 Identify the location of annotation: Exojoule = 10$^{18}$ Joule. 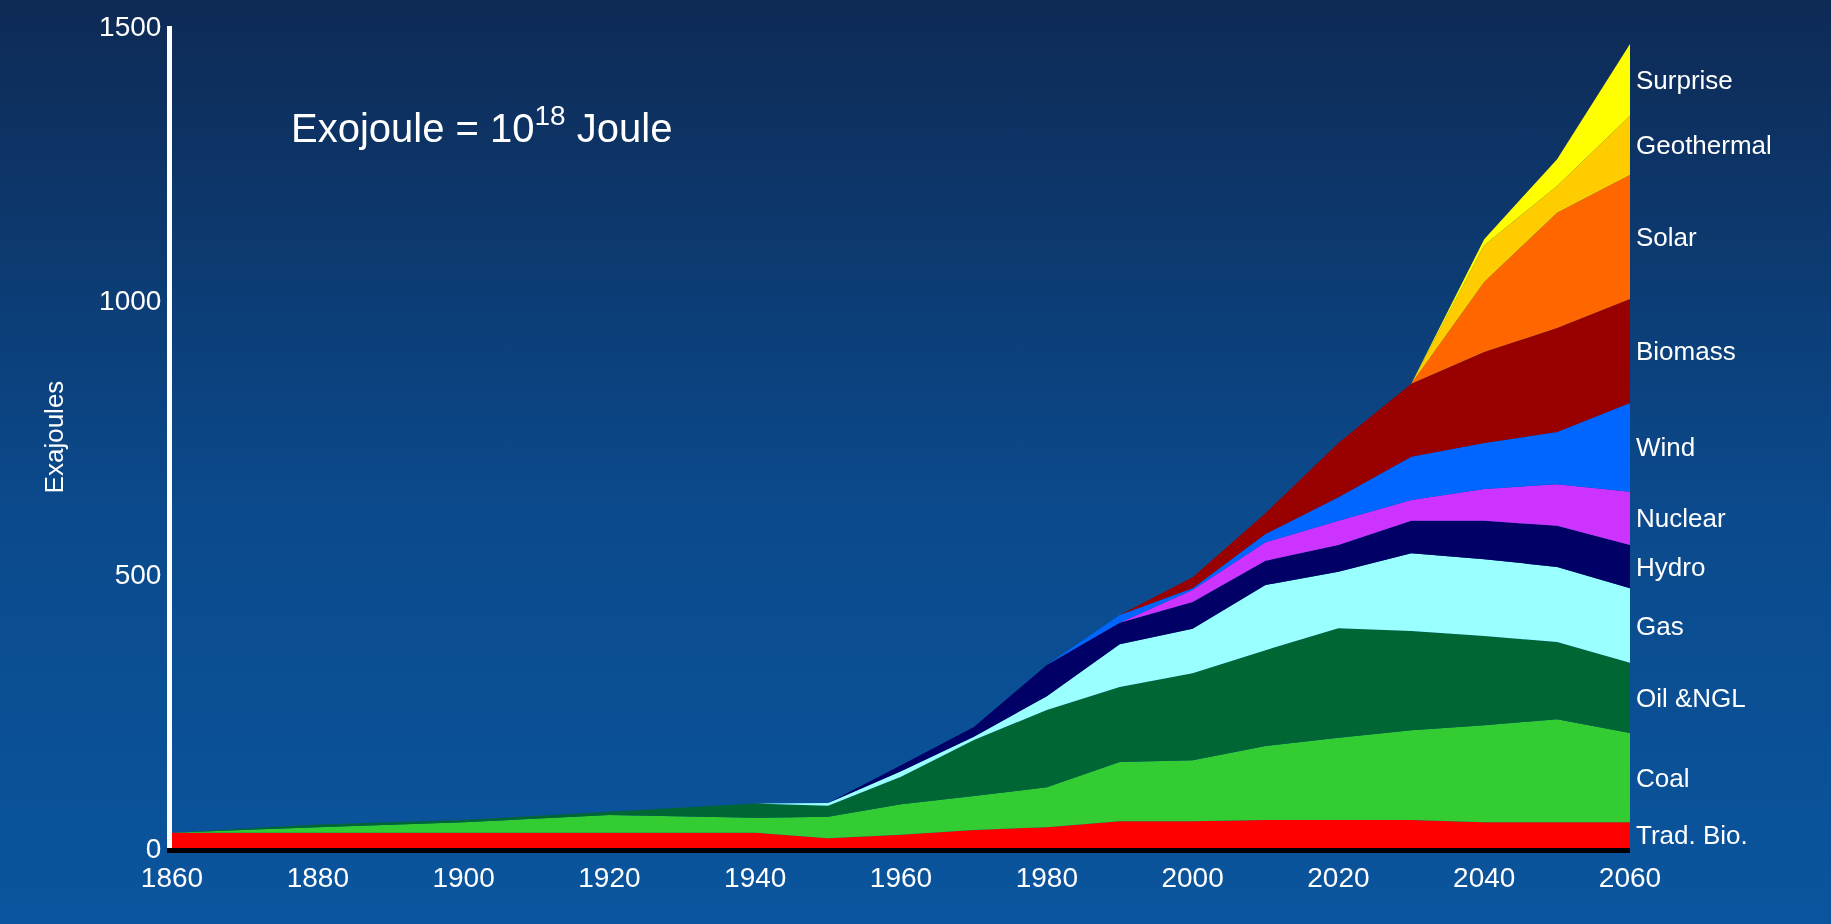
(482, 125).